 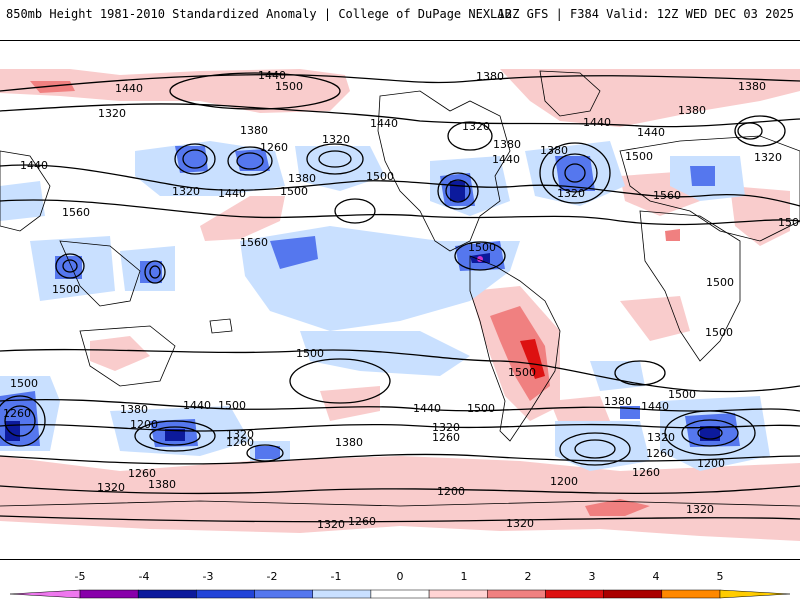 I want to click on colorbar-tick-label: -5, so click(x=80, y=576).